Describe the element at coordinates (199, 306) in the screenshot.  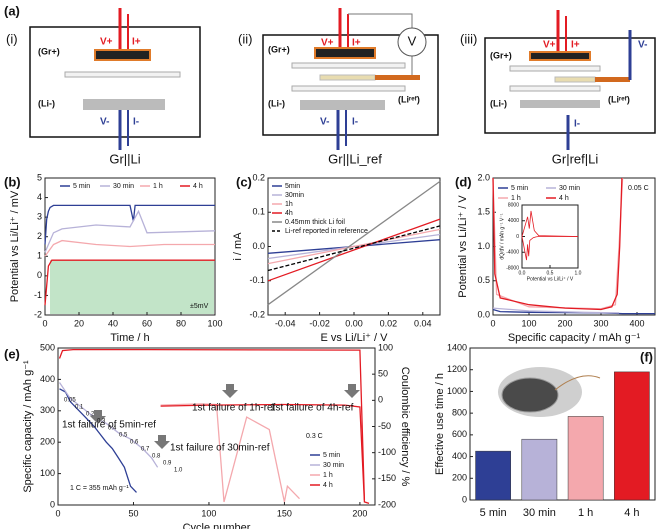
I see `annotation: ±5mV` at that location.